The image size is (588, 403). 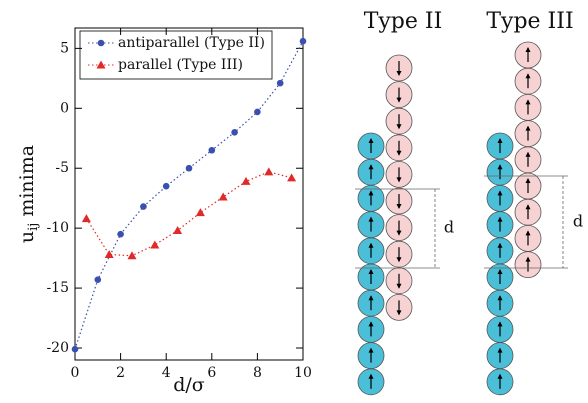 I want to click on y-label-sub: ij, so click(x=33, y=227).